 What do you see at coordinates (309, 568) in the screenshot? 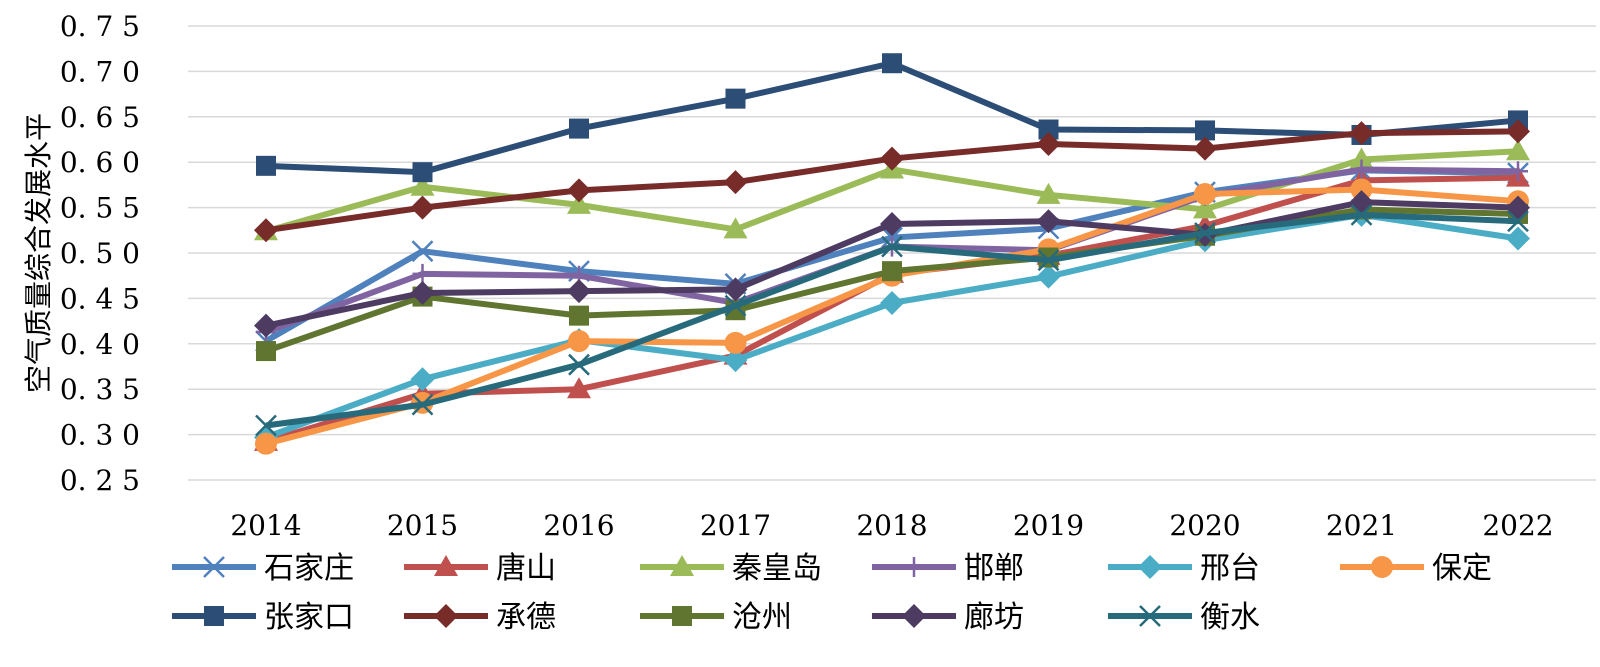
I see `legend-label: 石家庄` at bounding box center [309, 568].